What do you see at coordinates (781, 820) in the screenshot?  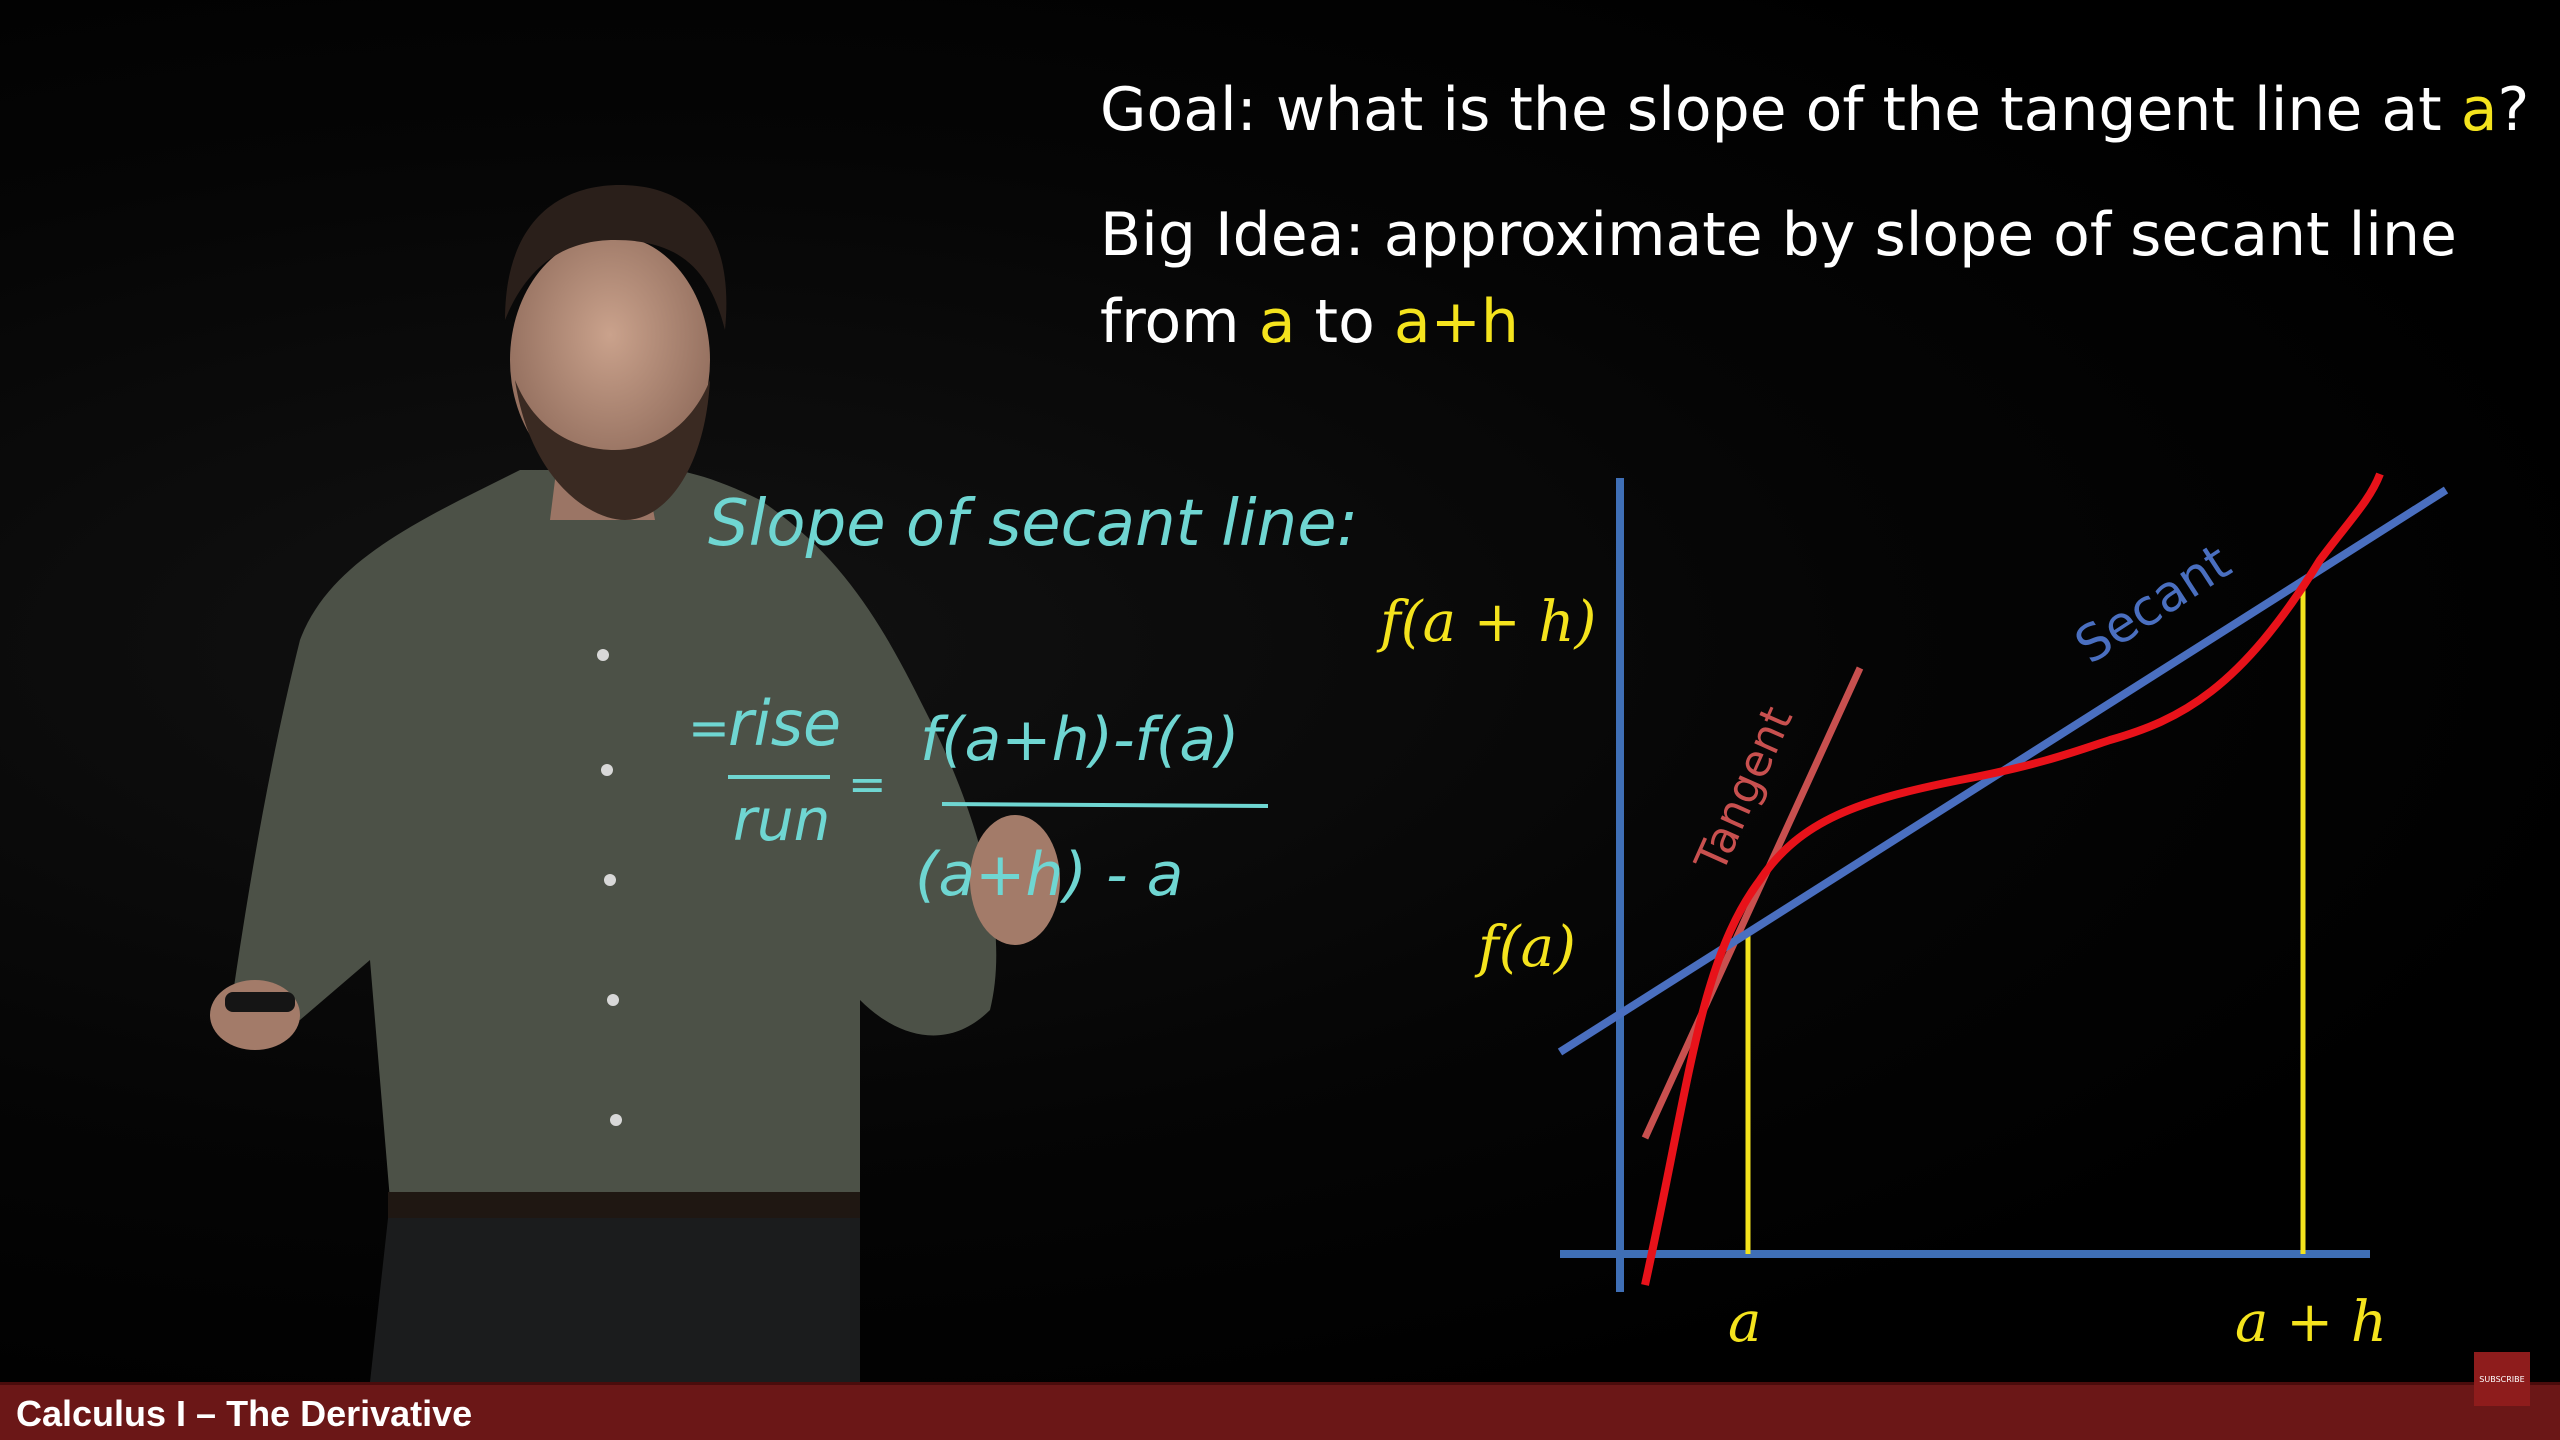 I see `handwritten-run: run` at bounding box center [781, 820].